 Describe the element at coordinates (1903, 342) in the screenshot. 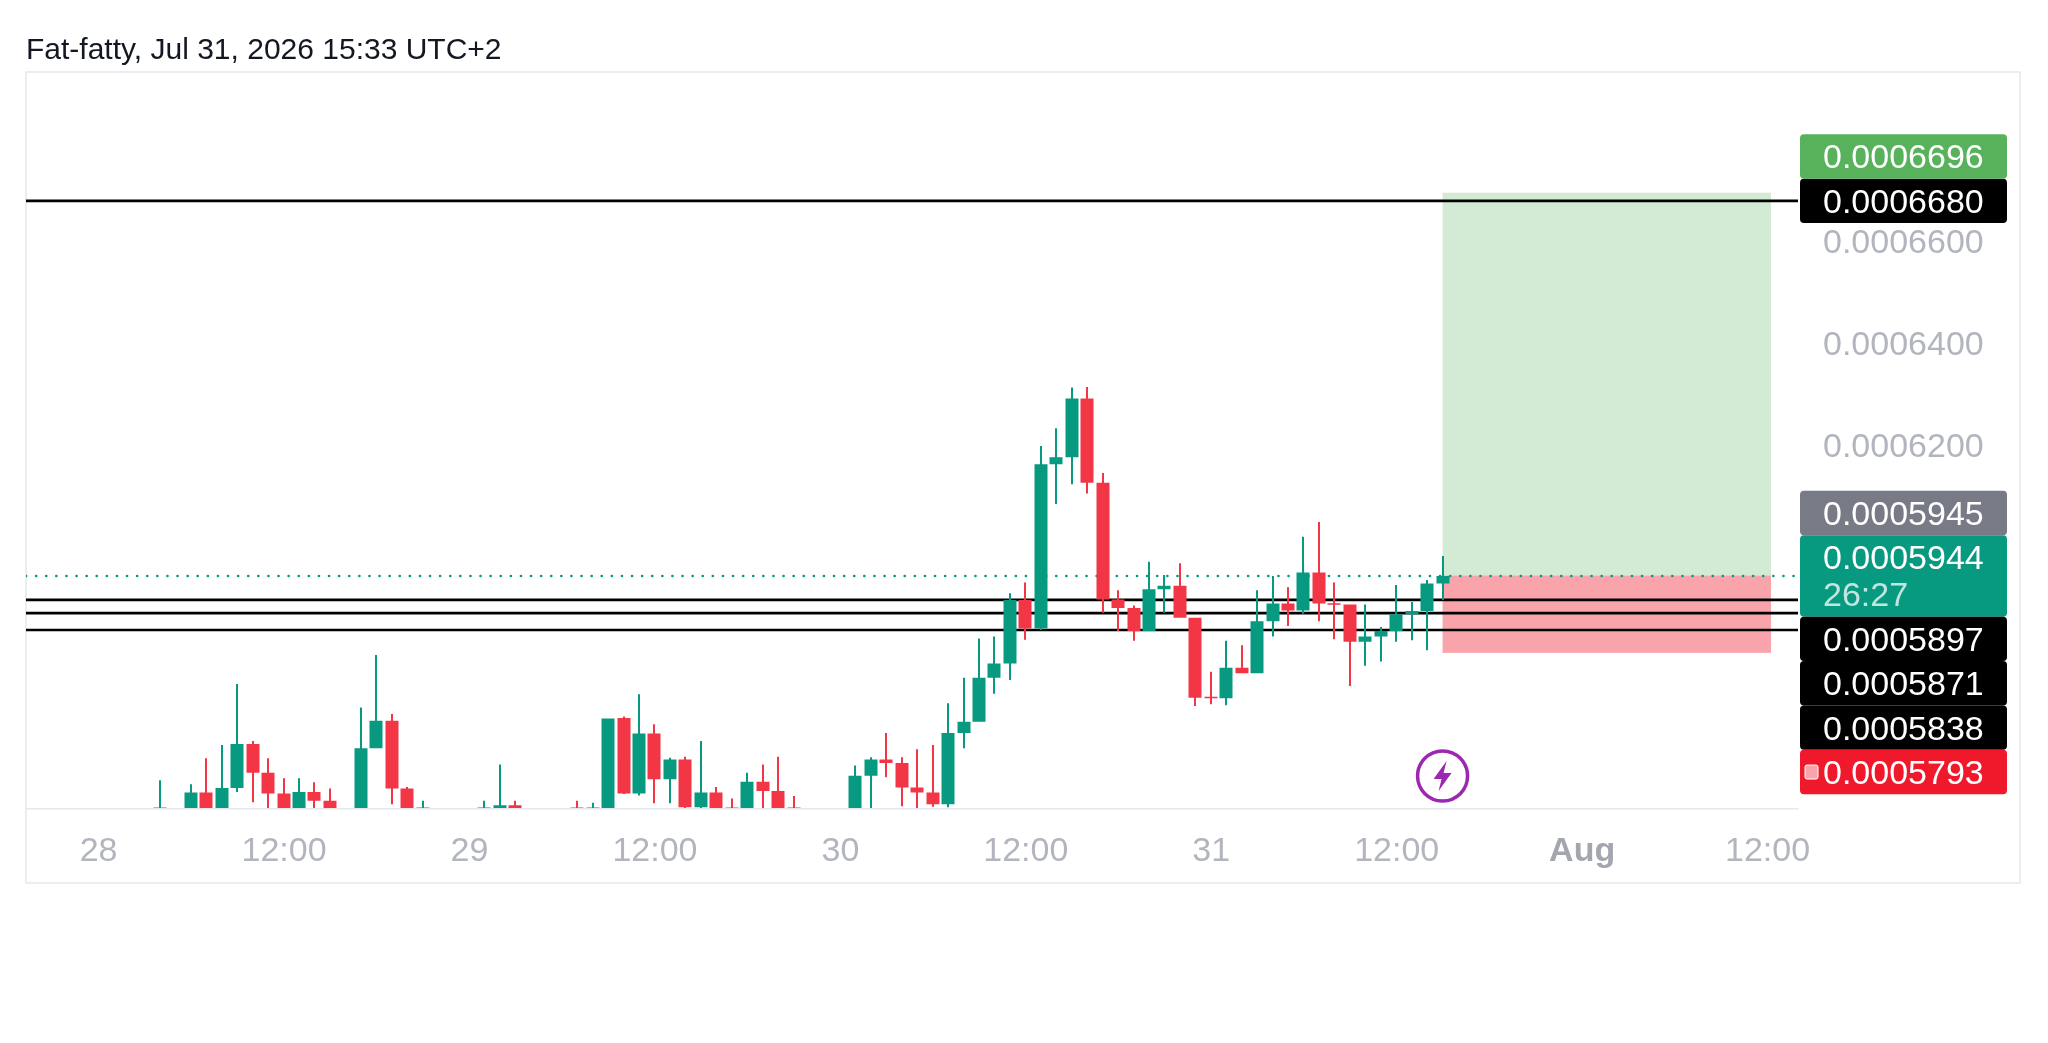

I see `y-tick-label: 0.0006400` at that location.